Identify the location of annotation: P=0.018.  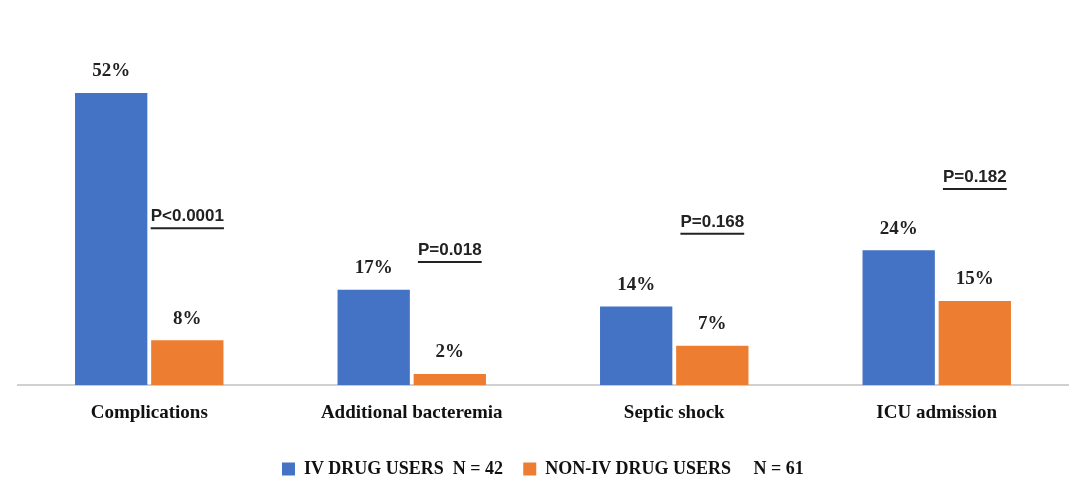
(449, 250).